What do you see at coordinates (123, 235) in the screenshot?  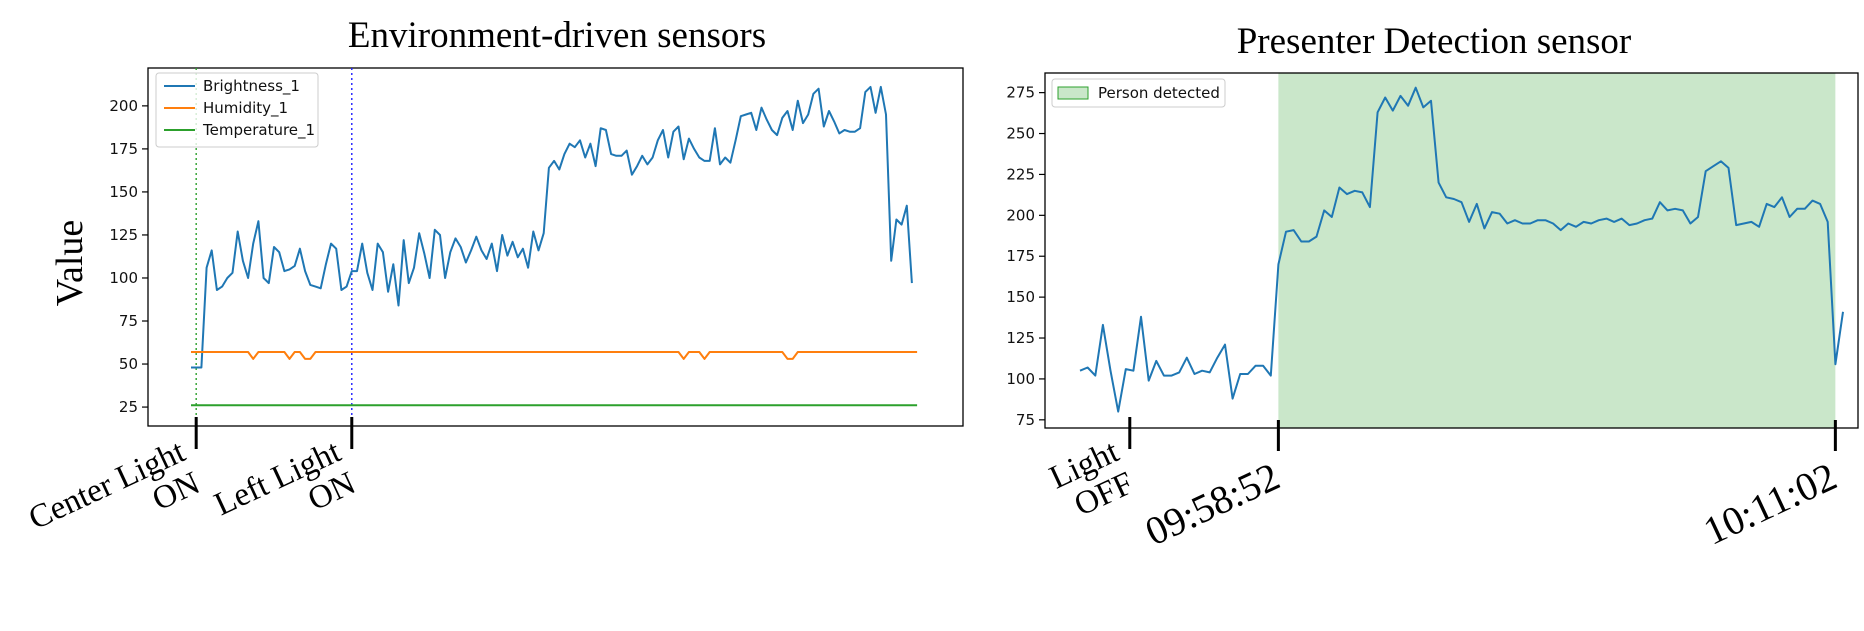 I see `left-y-tick-label: 125` at bounding box center [123, 235].